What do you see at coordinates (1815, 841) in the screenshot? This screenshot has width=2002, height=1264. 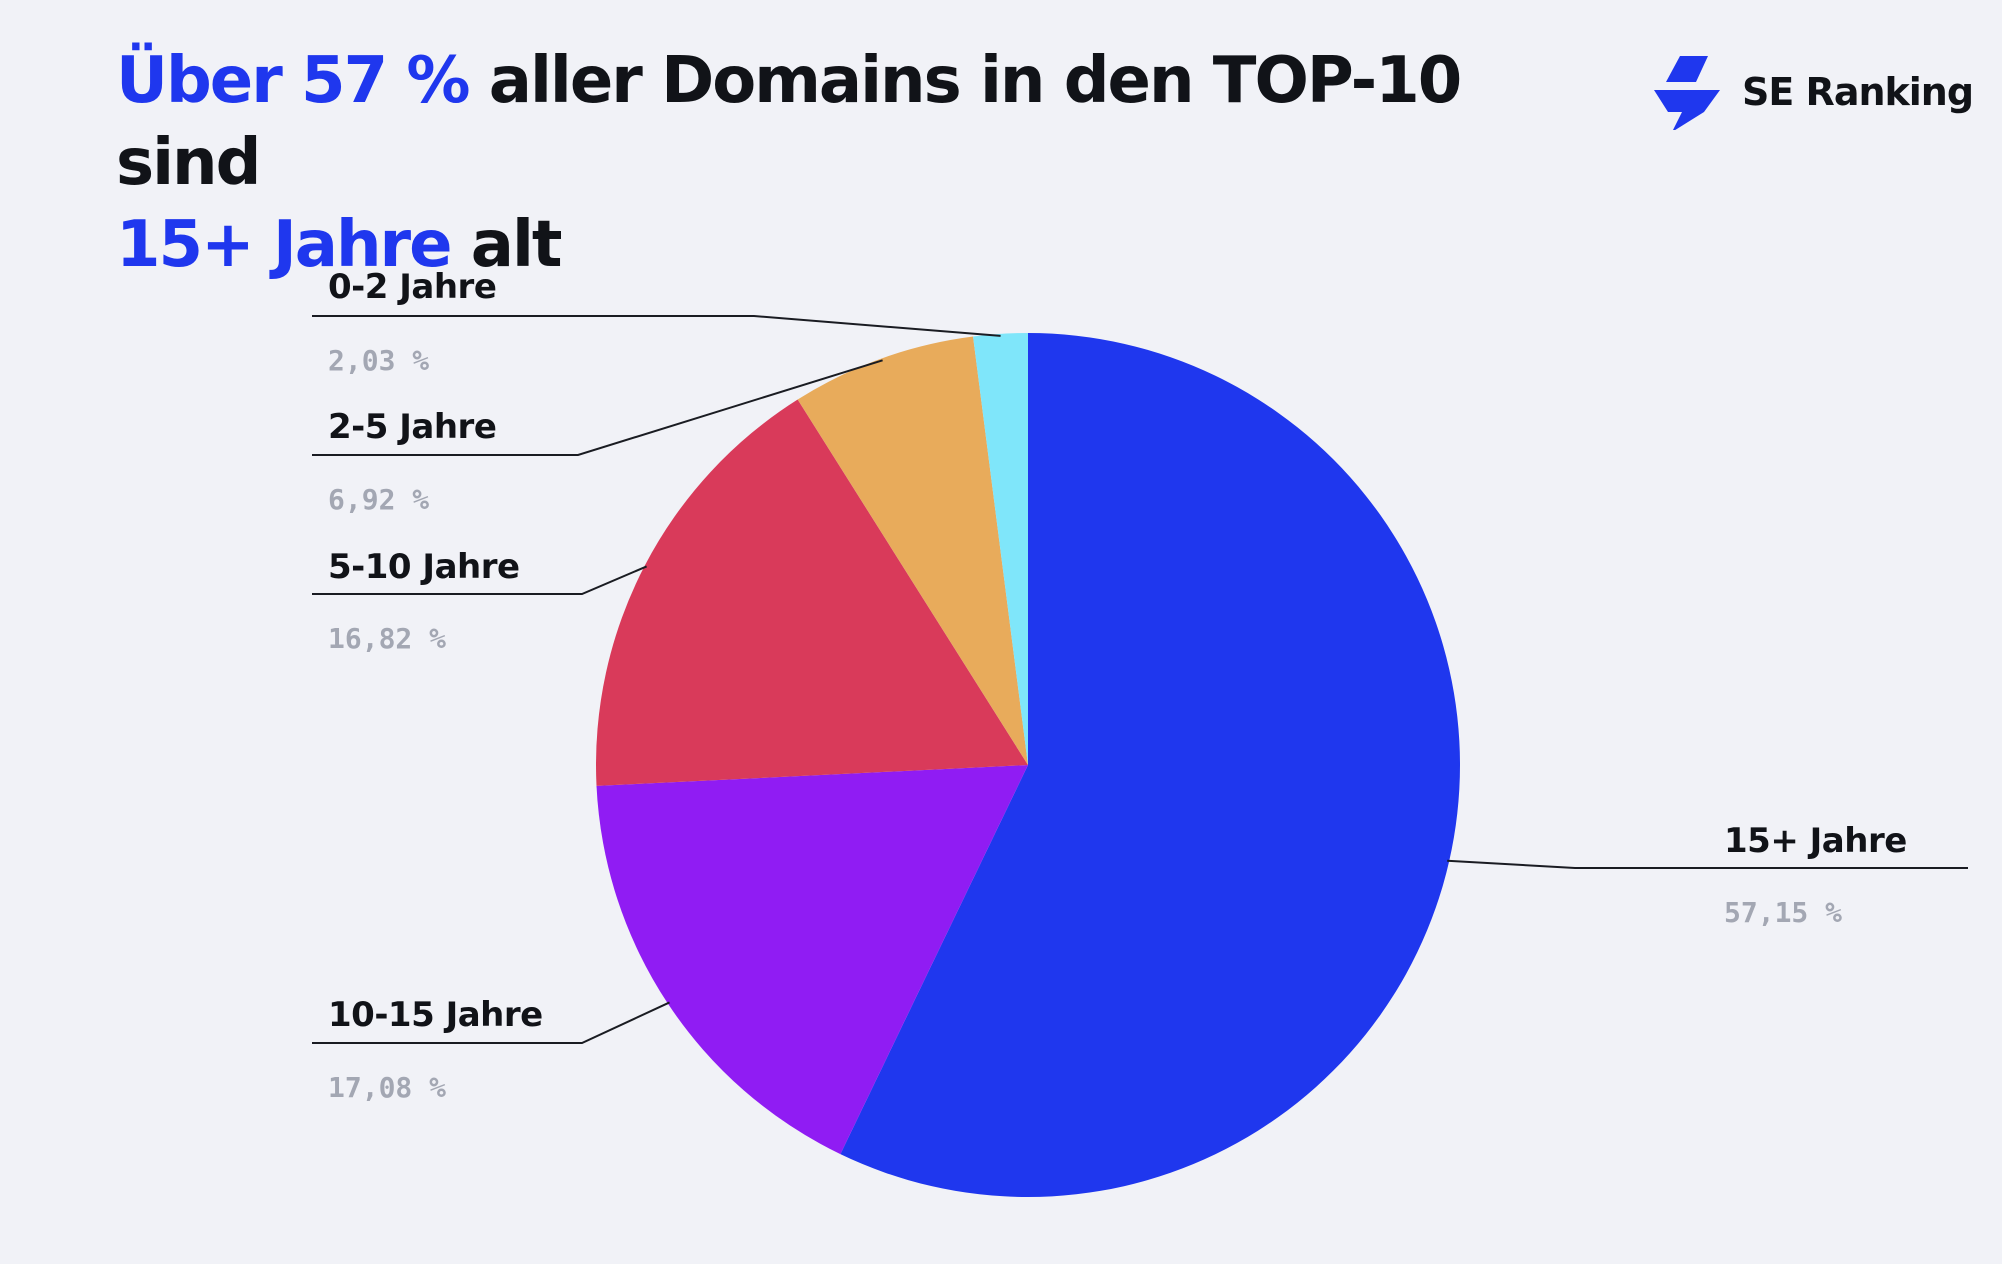 I see `slice-label: 15+ Jahre` at bounding box center [1815, 841].